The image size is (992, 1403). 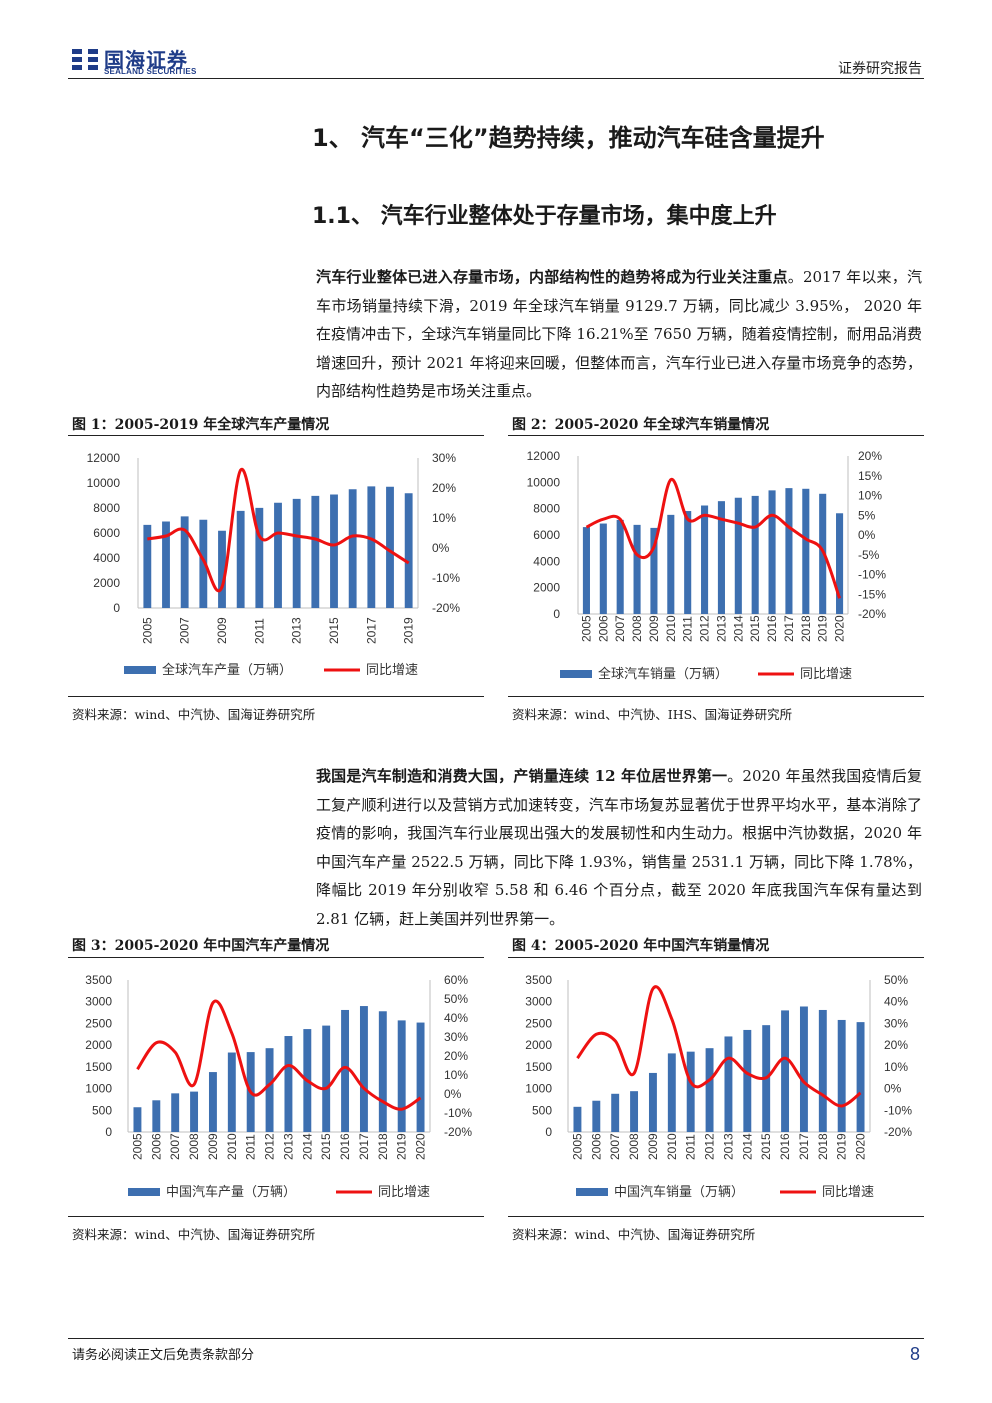 I want to click on x-tick-label: 2013, so click(x=728, y=1146).